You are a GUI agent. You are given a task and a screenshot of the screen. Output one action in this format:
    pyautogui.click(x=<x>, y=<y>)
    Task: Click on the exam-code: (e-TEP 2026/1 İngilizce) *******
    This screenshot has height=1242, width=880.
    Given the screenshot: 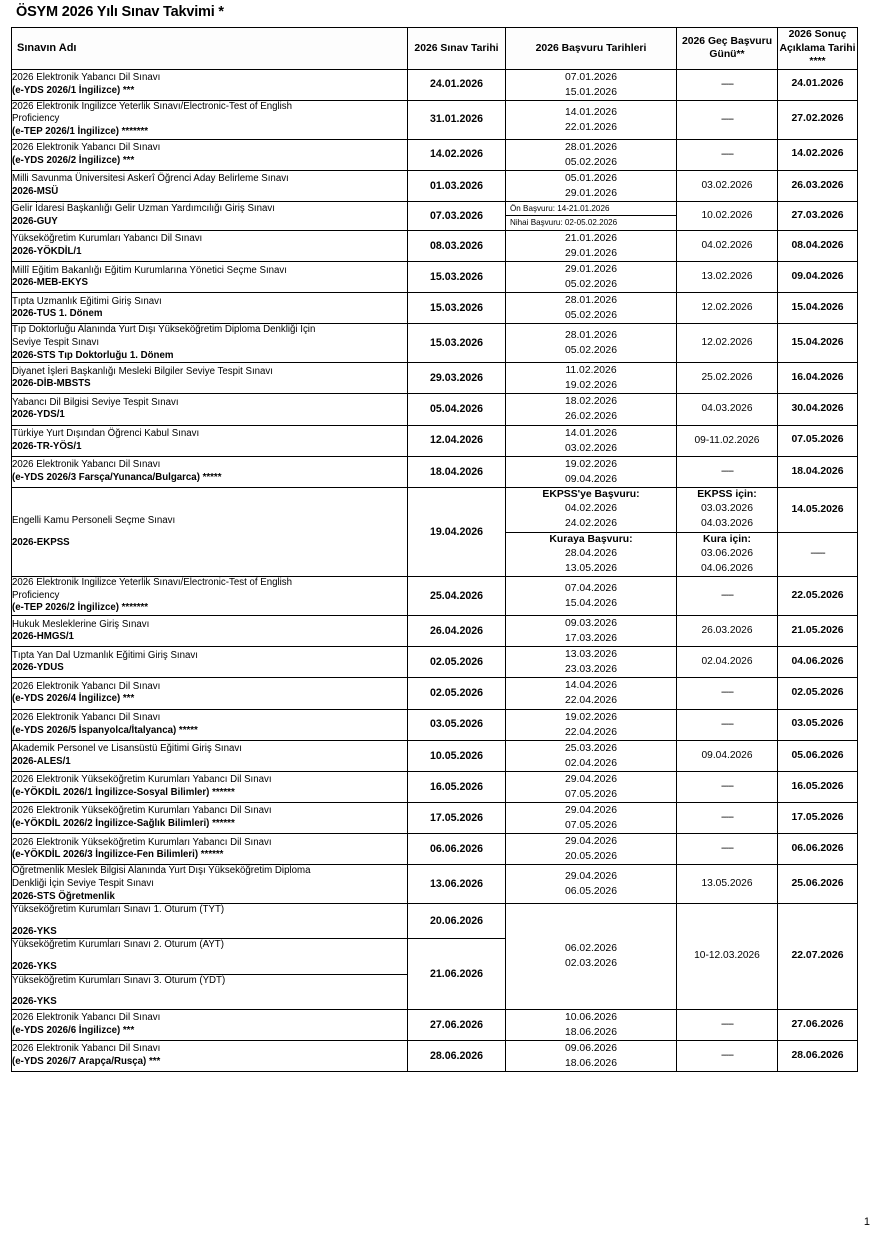 What is the action you would take?
    pyautogui.click(x=80, y=131)
    